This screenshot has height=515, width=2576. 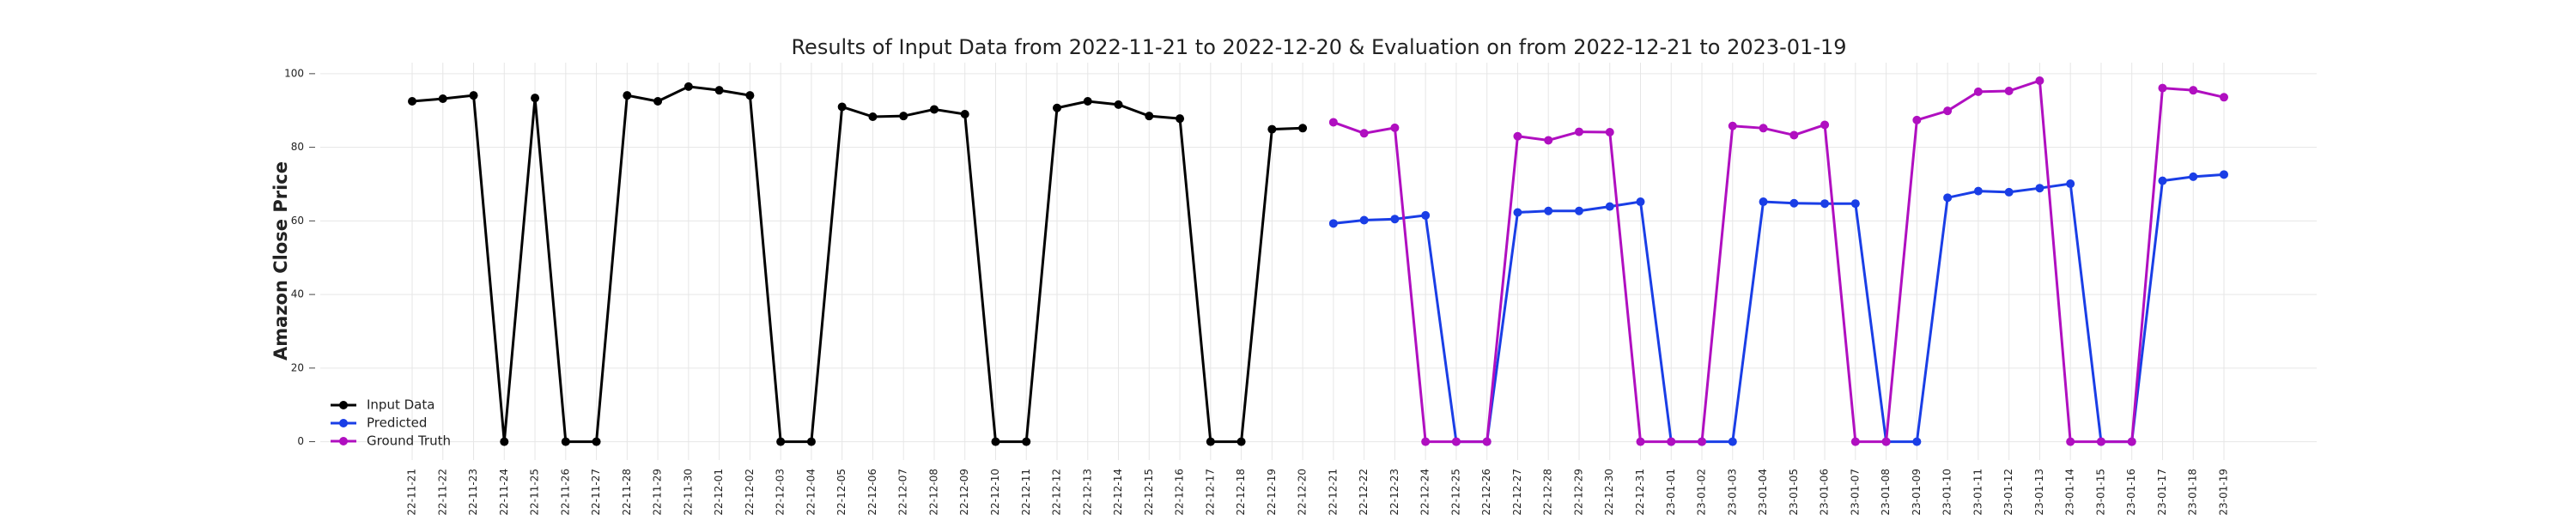 What do you see at coordinates (409, 441) in the screenshot?
I see `legend-label: Ground Truth` at bounding box center [409, 441].